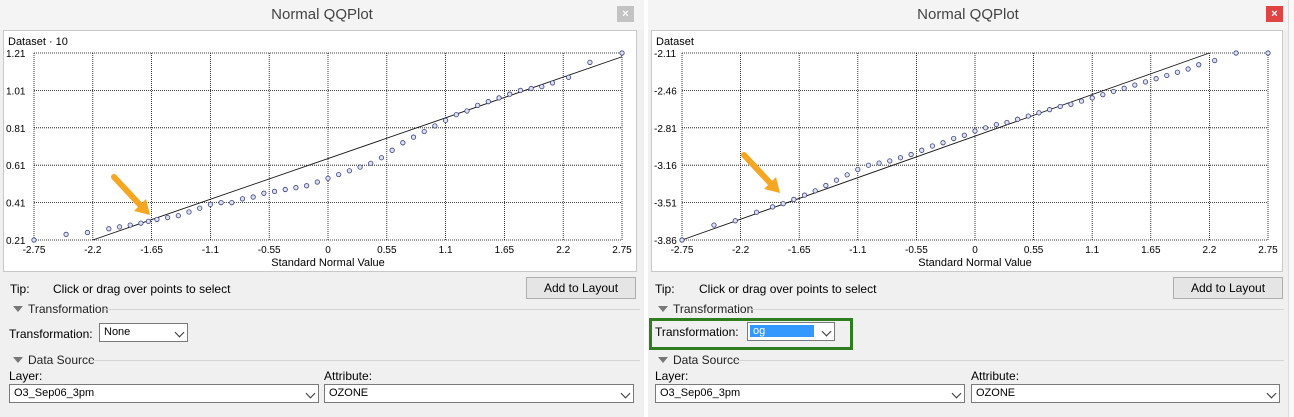 This screenshot has width=1294, height=417. I want to click on arrow-head, so click(772, 185).